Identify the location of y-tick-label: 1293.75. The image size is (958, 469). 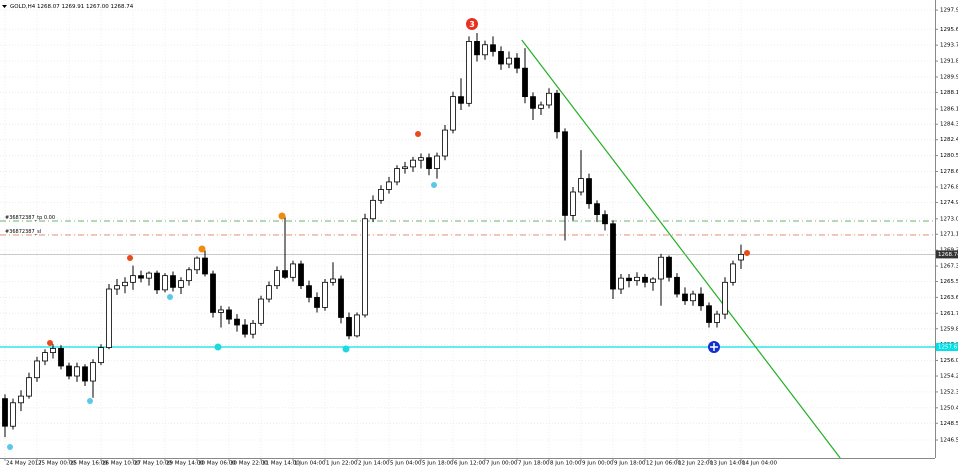
(949, 46).